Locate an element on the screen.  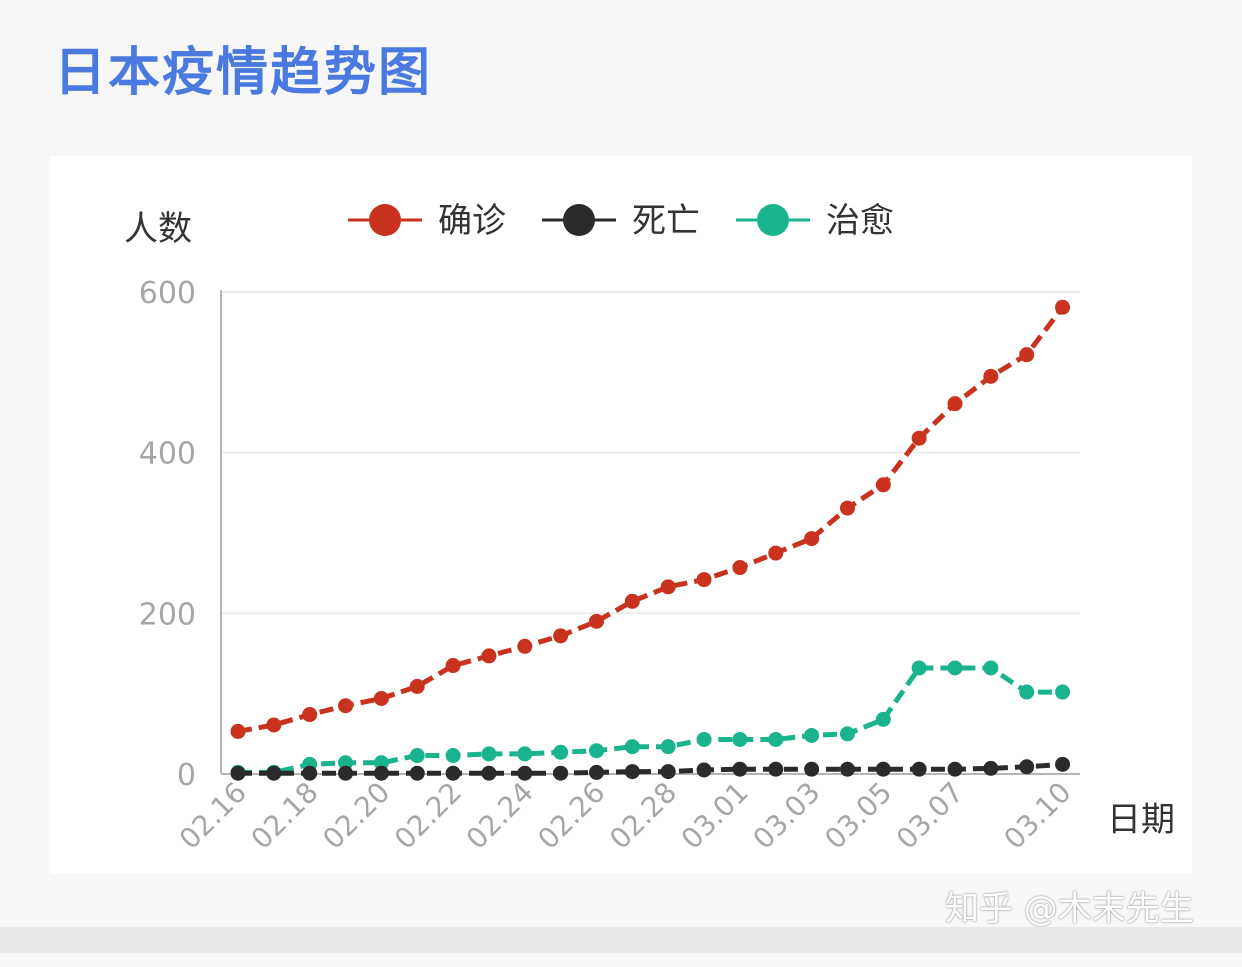
legend-item-确诊: 确诊 is located at coordinates (427, 221).